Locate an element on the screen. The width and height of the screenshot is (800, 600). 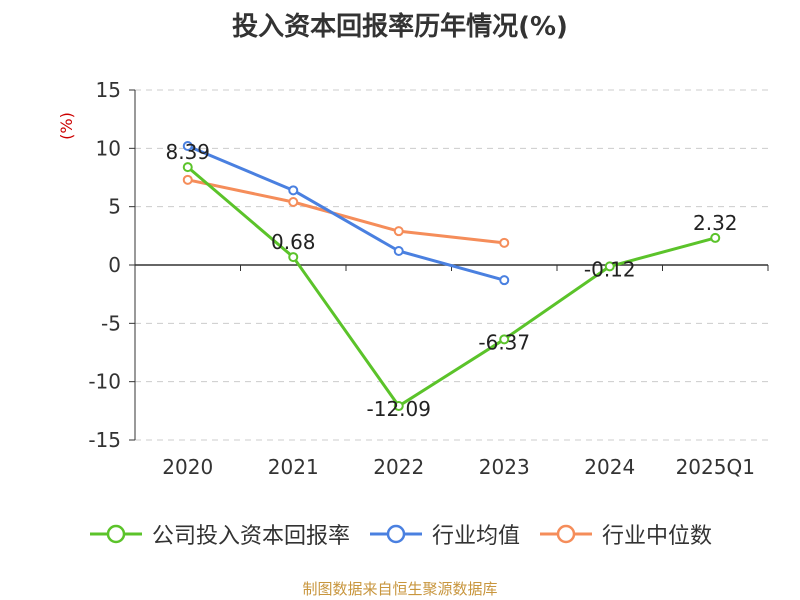
y-tick-label: 0 is located at coordinates (114, 265).